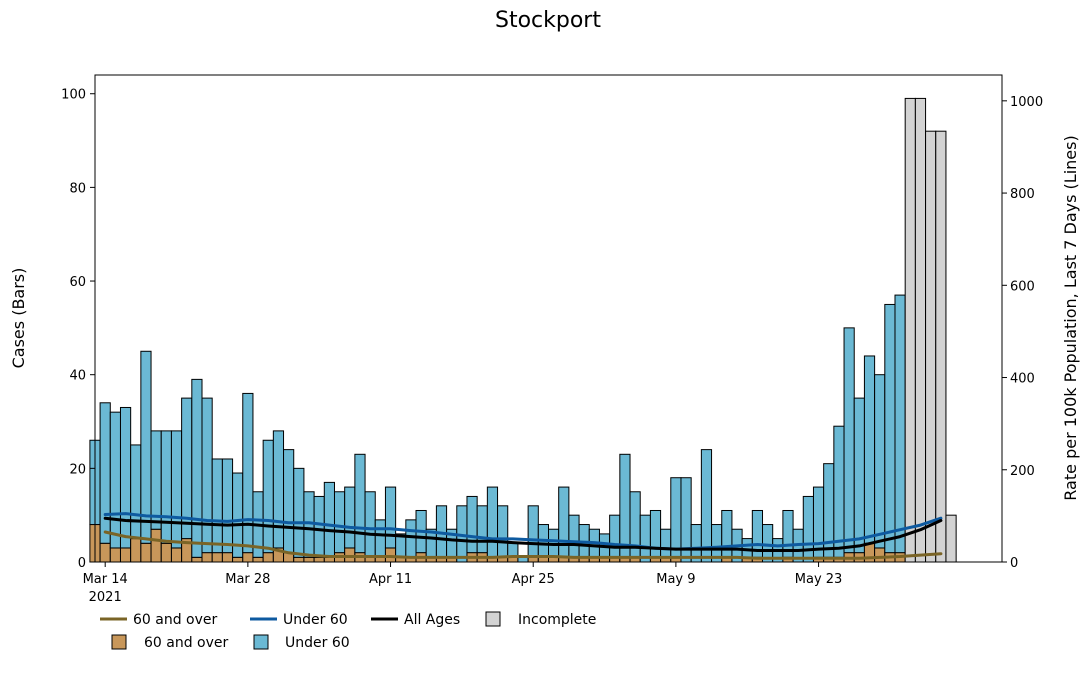  I want to click on legend-item-bar-under-60: Under 60, so click(301, 642).